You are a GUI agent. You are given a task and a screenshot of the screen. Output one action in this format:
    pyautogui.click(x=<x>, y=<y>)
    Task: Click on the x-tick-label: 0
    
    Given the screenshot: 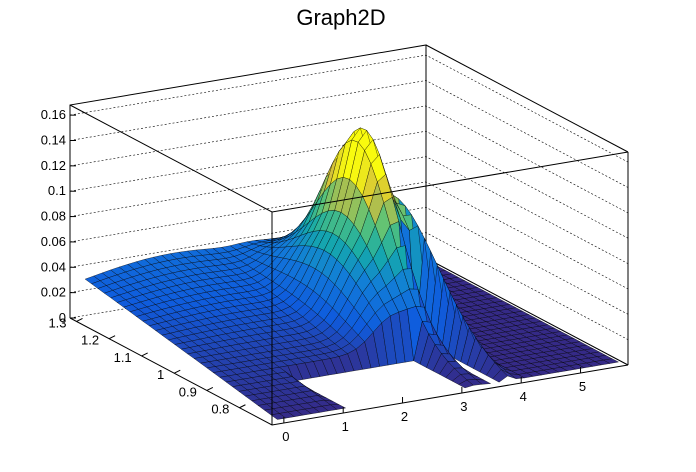 What is the action you would take?
    pyautogui.click(x=285, y=436)
    